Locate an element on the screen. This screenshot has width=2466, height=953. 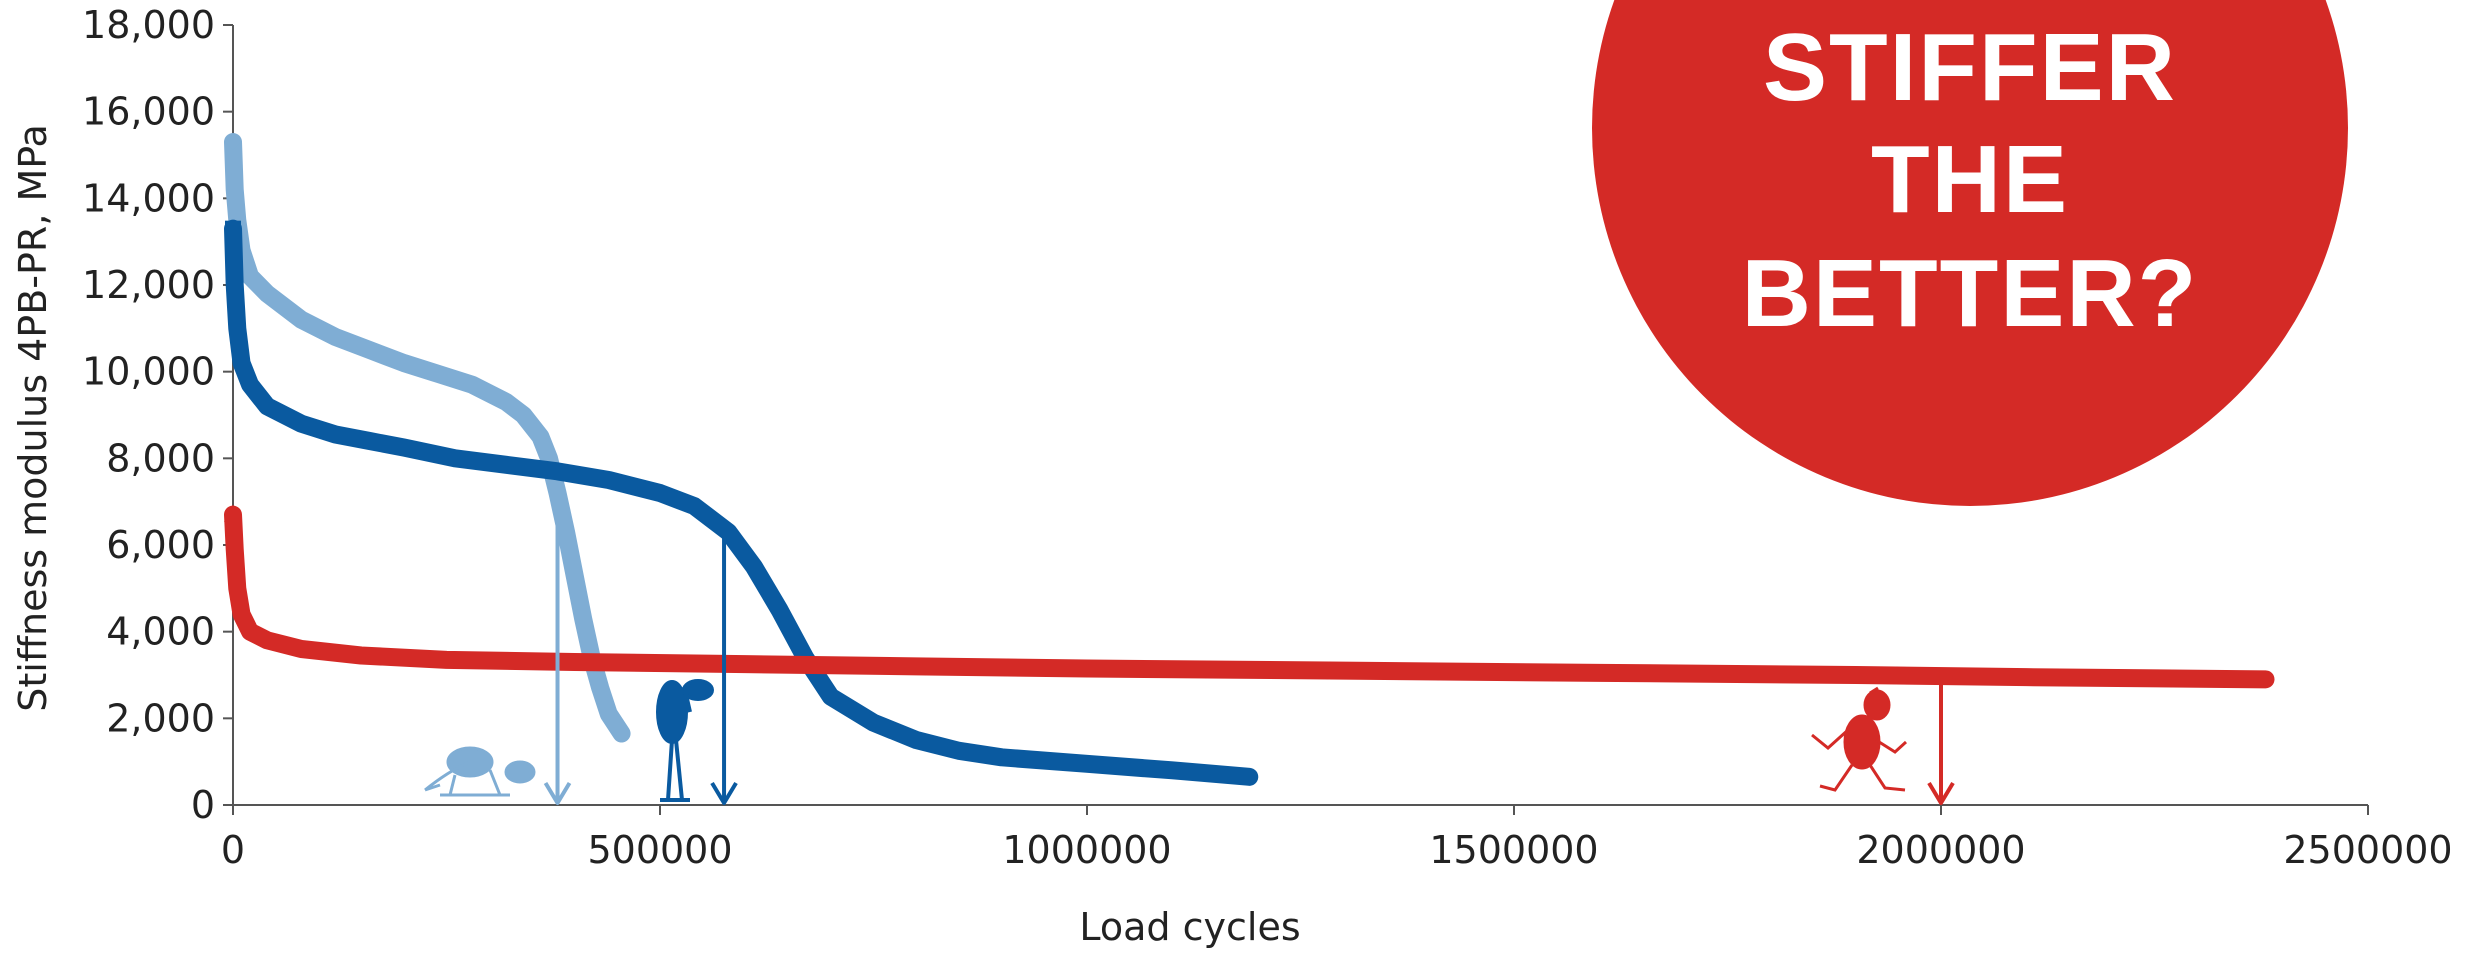
y-tick-label: 6,000 is located at coordinates (160, 545).